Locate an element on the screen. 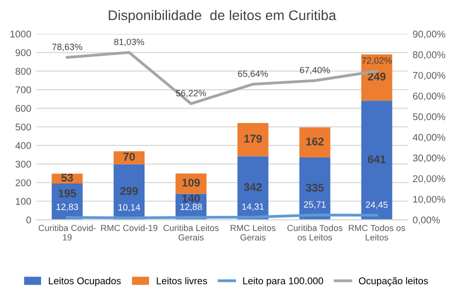 The height and width of the screenshot is (295, 453). data-label: 12,83 is located at coordinates (67, 208).